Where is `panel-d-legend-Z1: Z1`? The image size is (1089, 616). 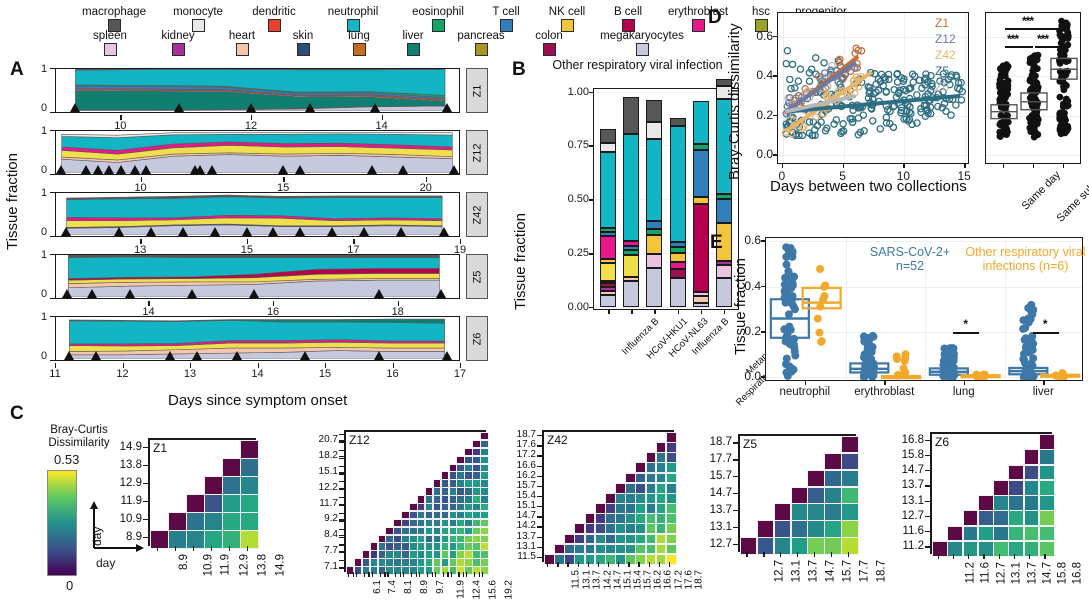 panel-d-legend-Z1: Z1 is located at coordinates (942, 23).